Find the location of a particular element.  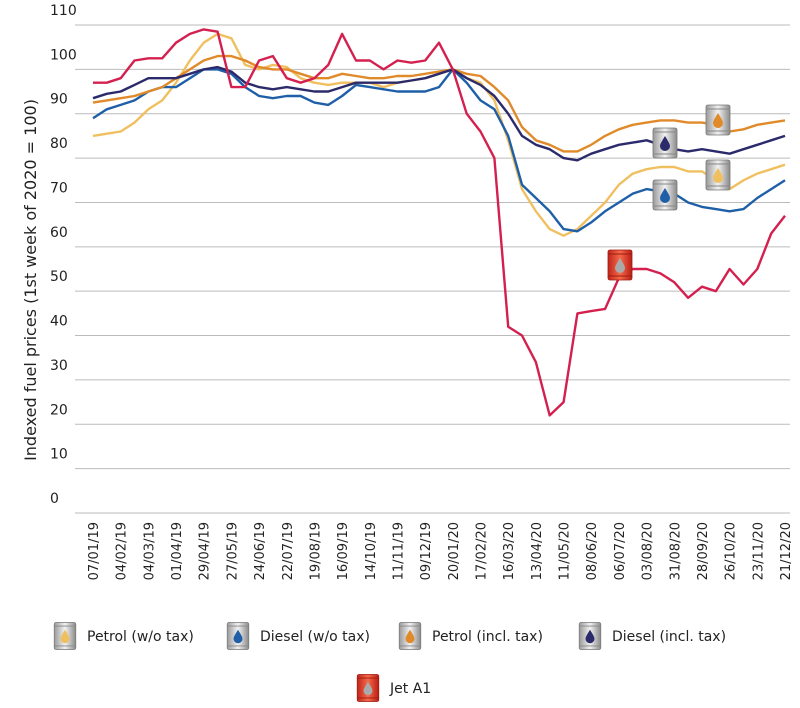

x-tick-label: 20/01/20 is located at coordinates (454, 551).